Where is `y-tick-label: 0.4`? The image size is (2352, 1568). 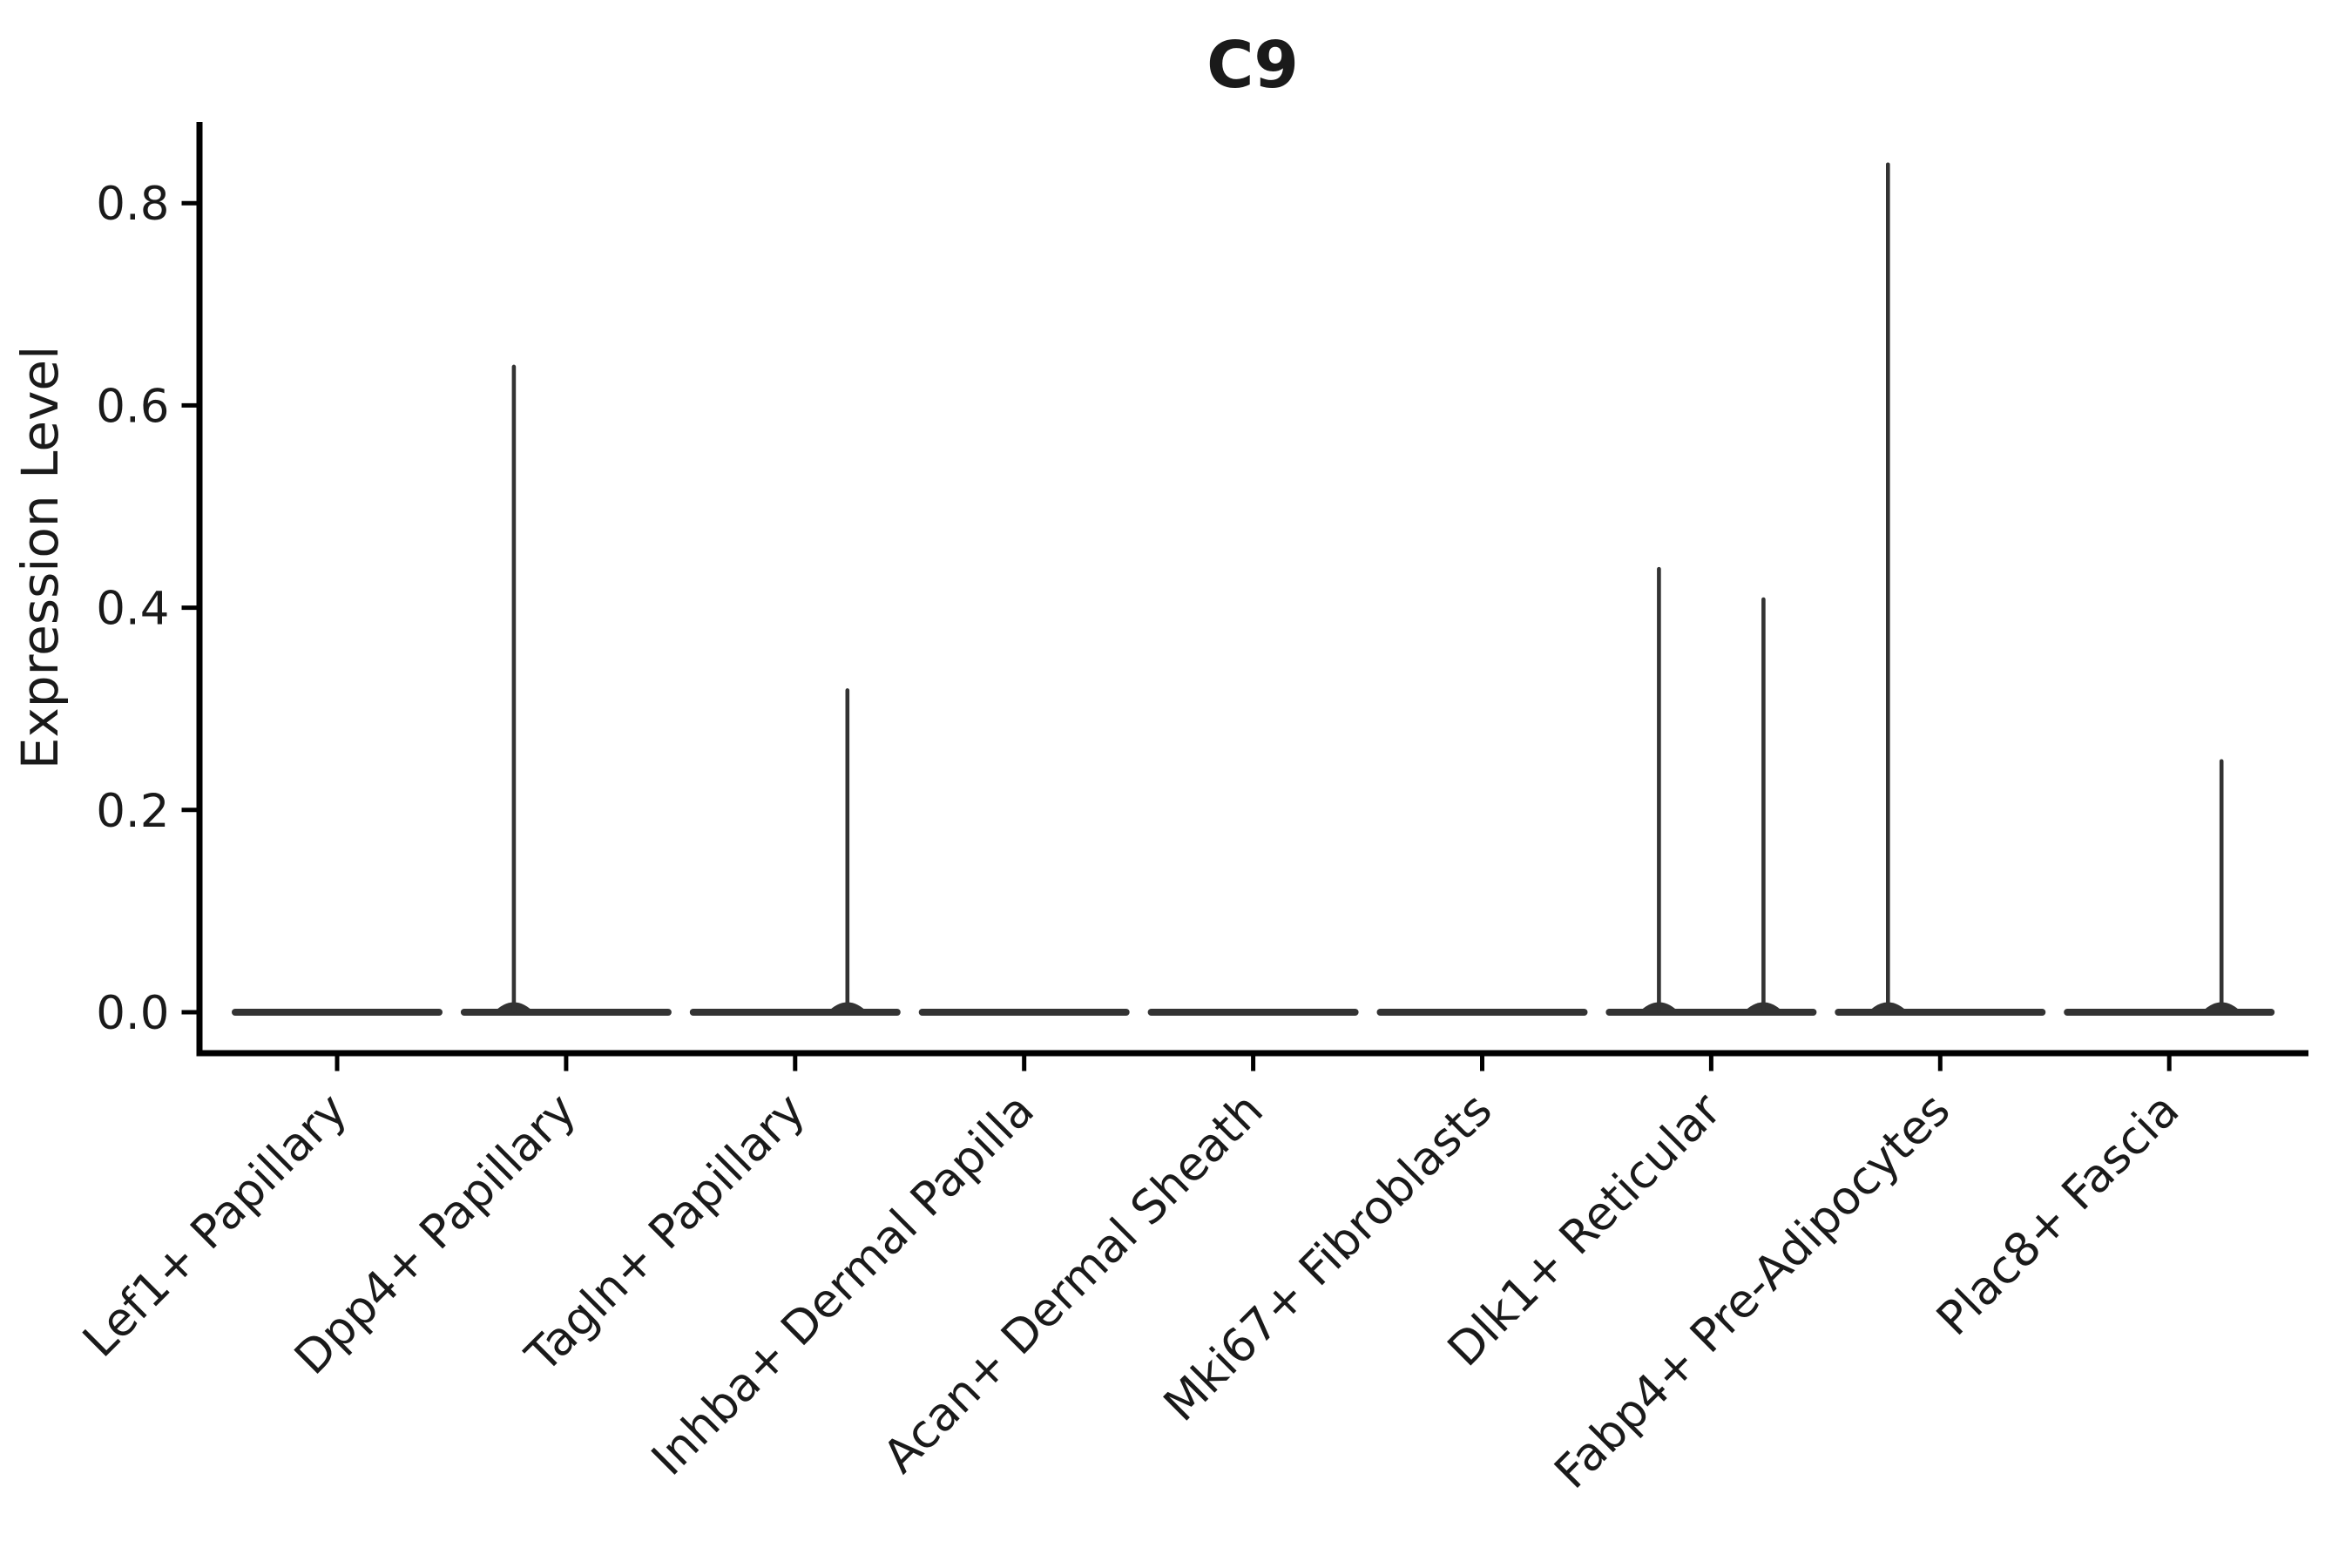
y-tick-label: 0.4 is located at coordinates (132, 609).